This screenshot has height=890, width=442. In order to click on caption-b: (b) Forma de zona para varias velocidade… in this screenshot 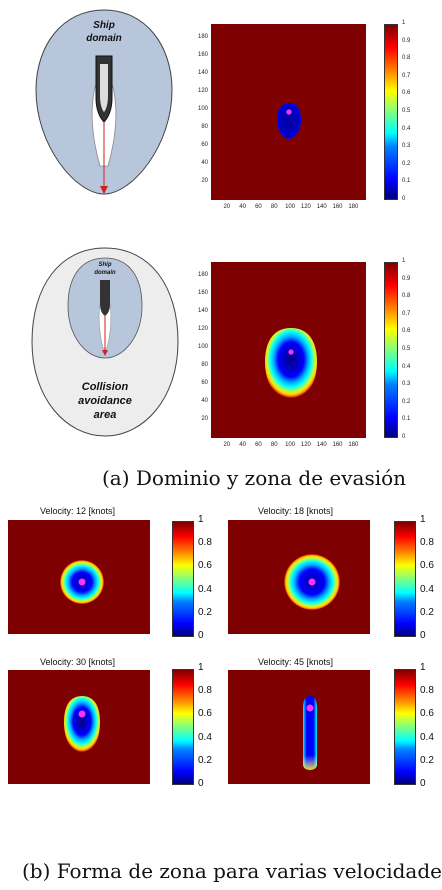, I will do `click(232, 871)`.